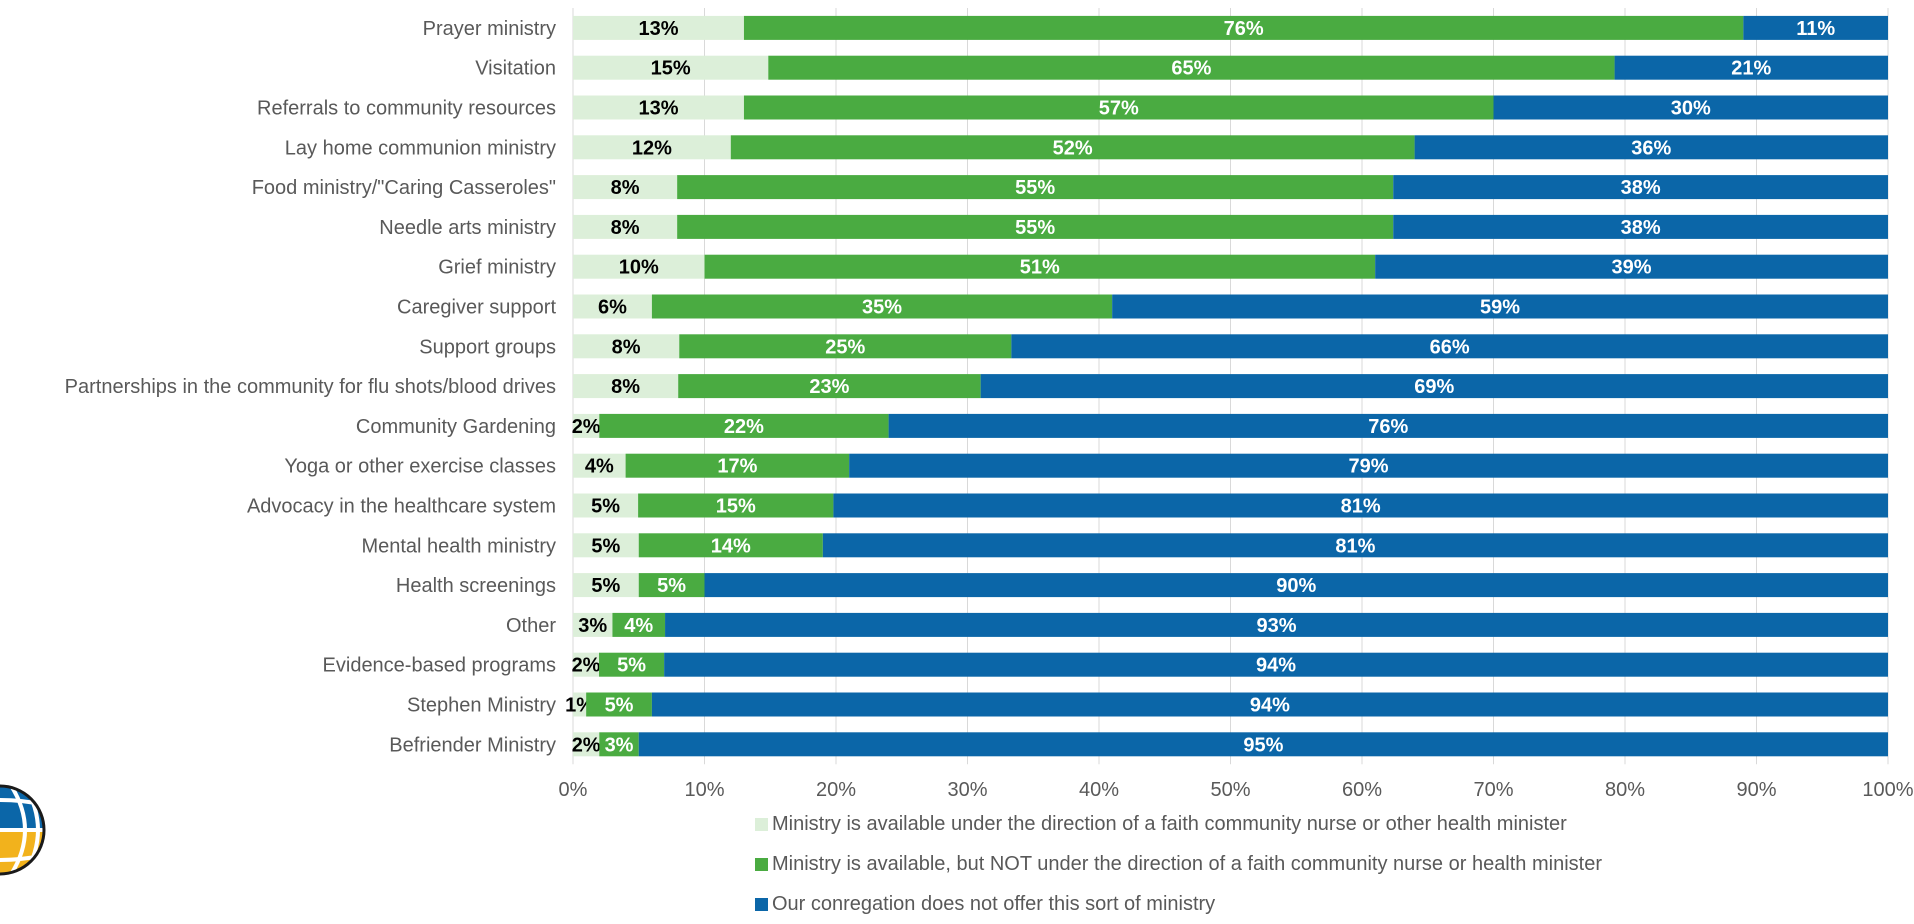 The image size is (1914, 924). Describe the element at coordinates (1887, 790) in the screenshot. I see `x-tick-label: 100%` at that location.